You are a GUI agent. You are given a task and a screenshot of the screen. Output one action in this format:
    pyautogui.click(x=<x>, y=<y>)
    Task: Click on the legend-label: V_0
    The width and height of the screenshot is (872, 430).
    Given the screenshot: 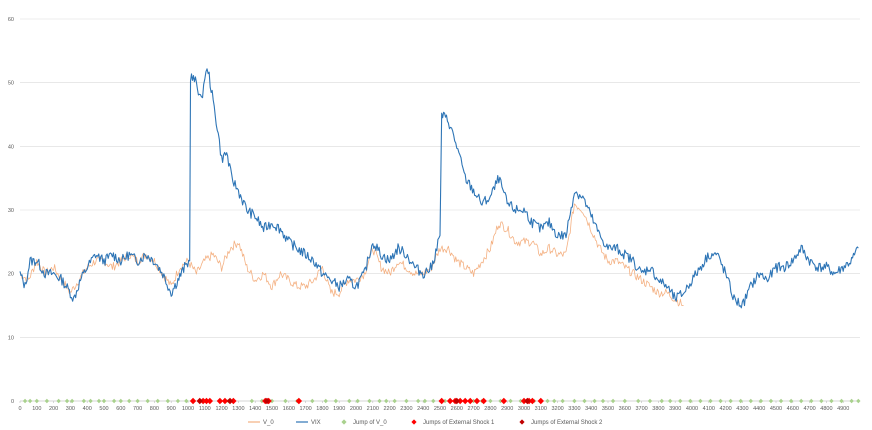 What is the action you would take?
    pyautogui.click(x=268, y=423)
    